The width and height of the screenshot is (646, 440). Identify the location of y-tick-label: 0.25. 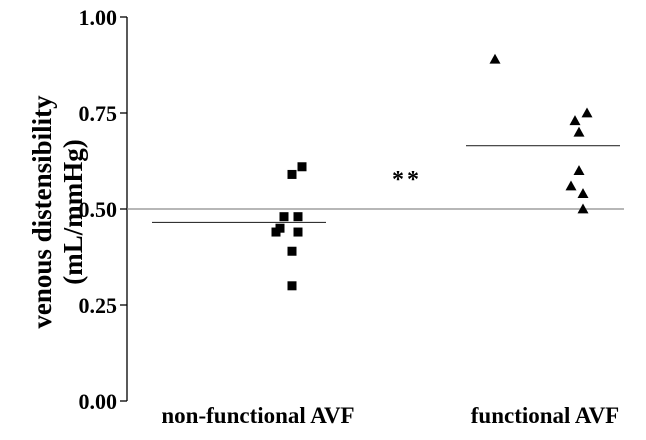
(98, 305).